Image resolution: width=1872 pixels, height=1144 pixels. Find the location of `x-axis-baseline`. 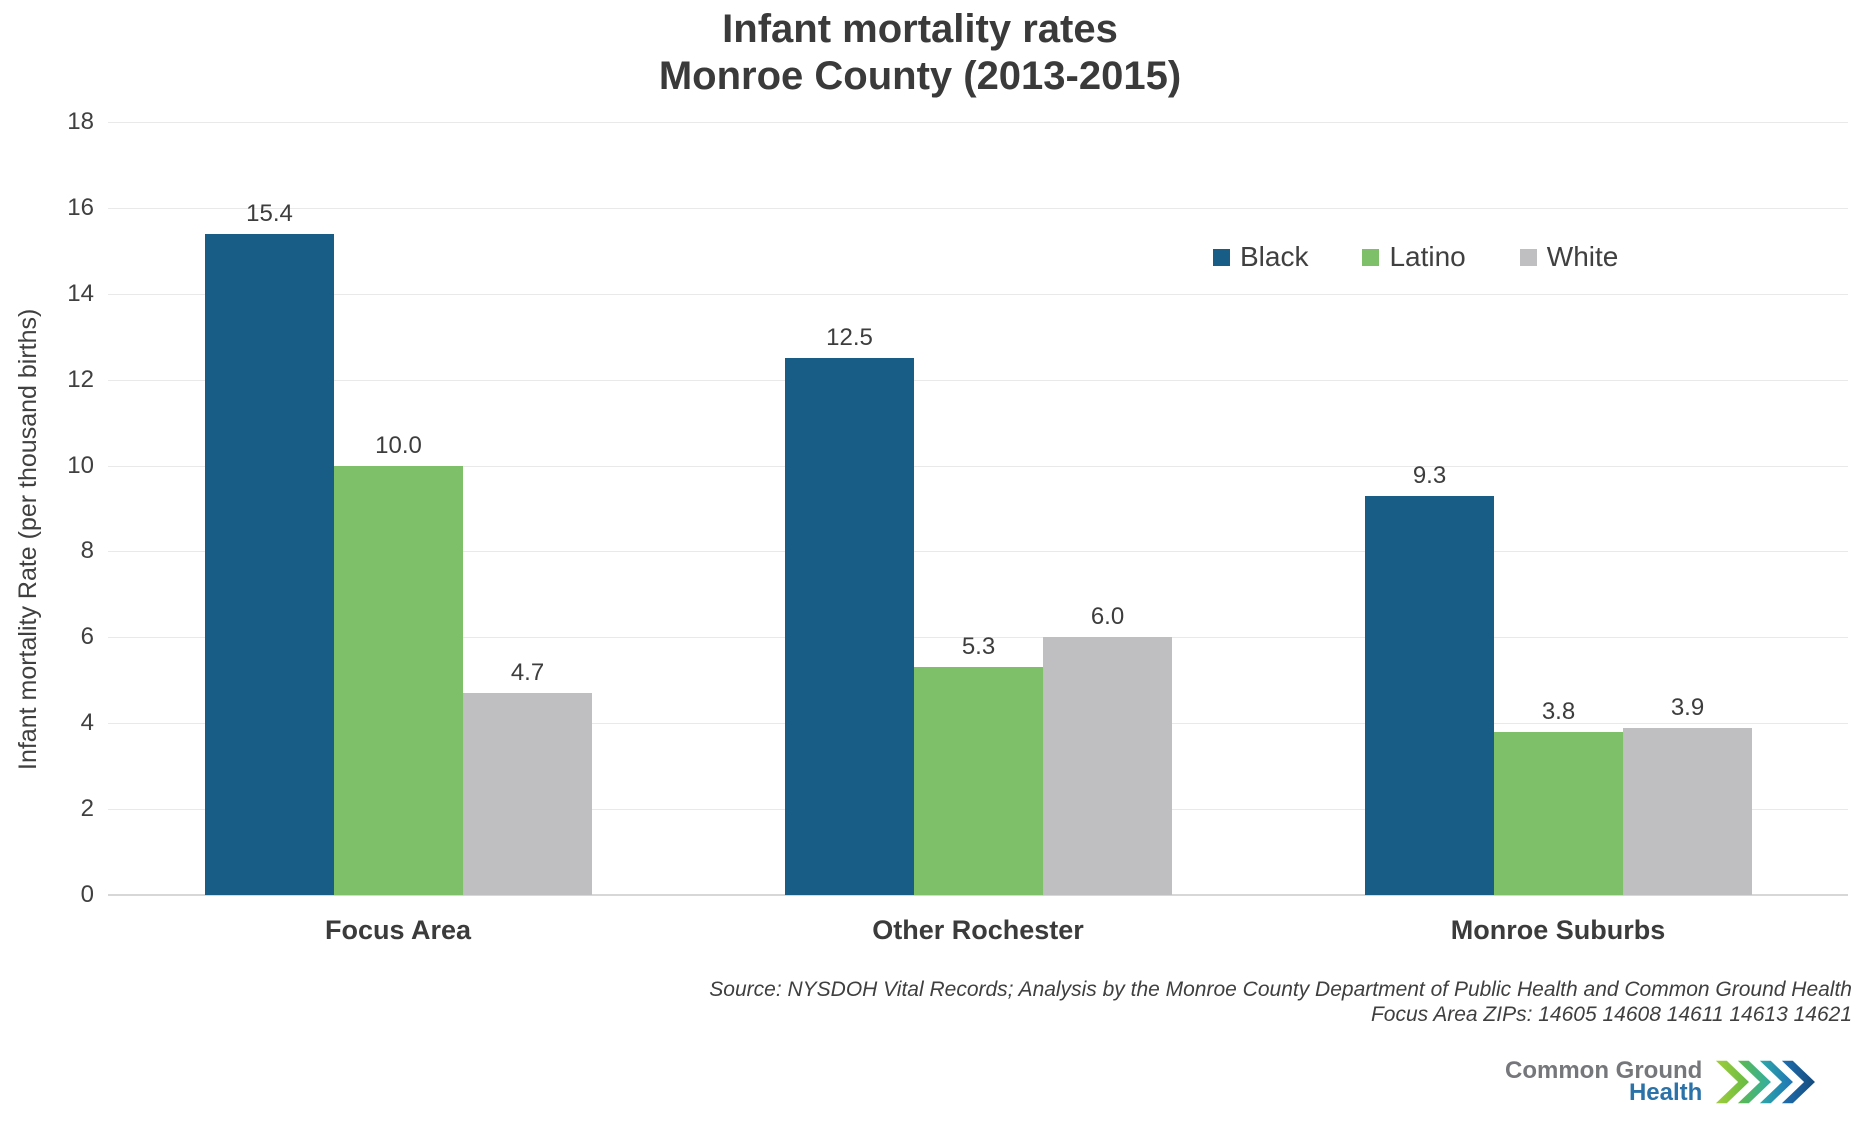

x-axis-baseline is located at coordinates (978, 895).